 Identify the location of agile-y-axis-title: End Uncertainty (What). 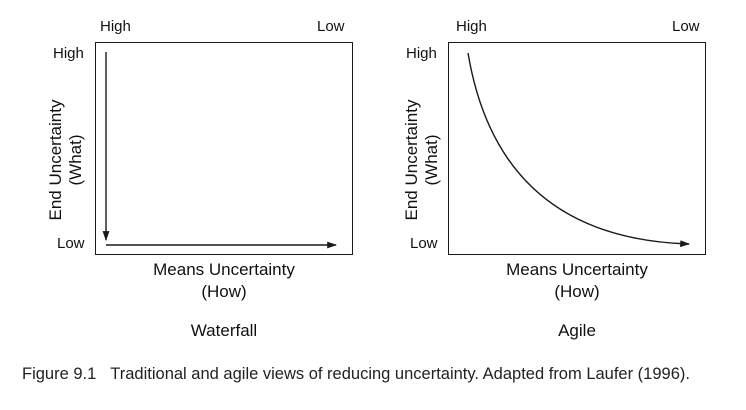
(422, 160).